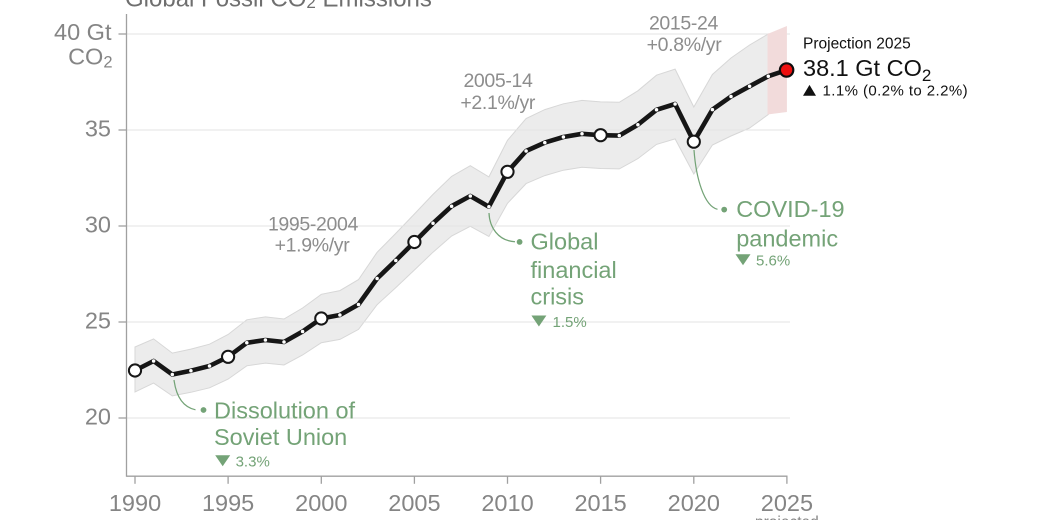 The image size is (1040, 520). Describe the element at coordinates (98, 128) in the screenshot. I see `svg-text: 35` at that location.